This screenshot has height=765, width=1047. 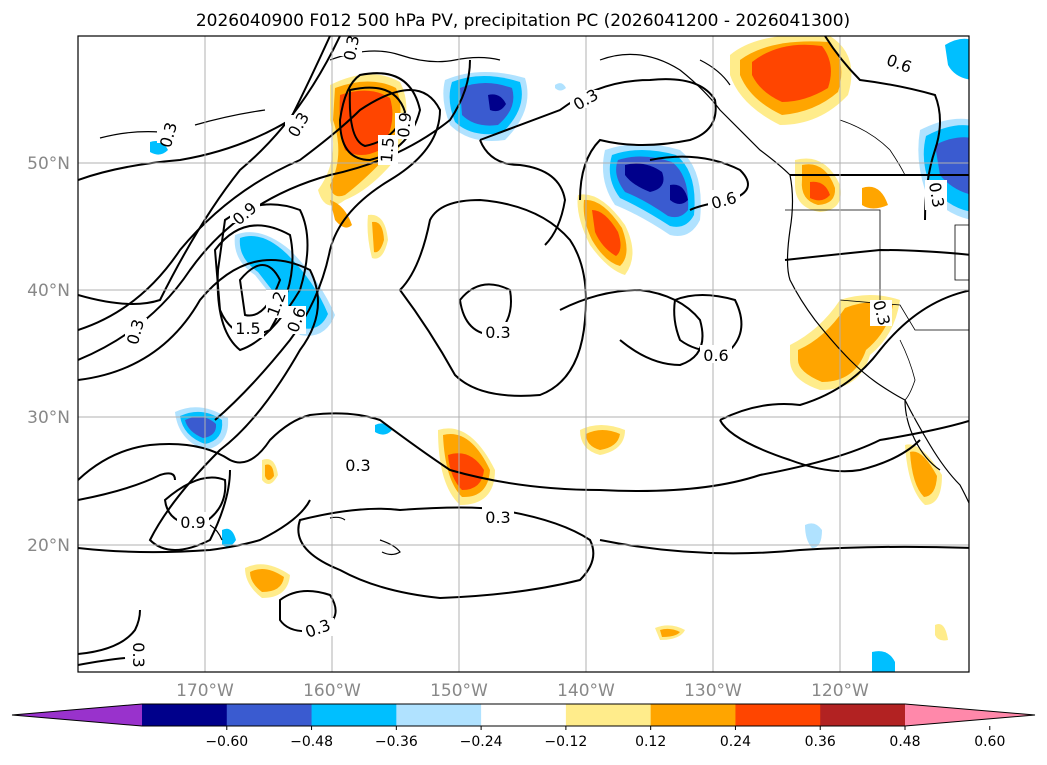 What do you see at coordinates (904, 742) in the screenshot?
I see `colorbar-tick-label: 0.48` at bounding box center [904, 742].